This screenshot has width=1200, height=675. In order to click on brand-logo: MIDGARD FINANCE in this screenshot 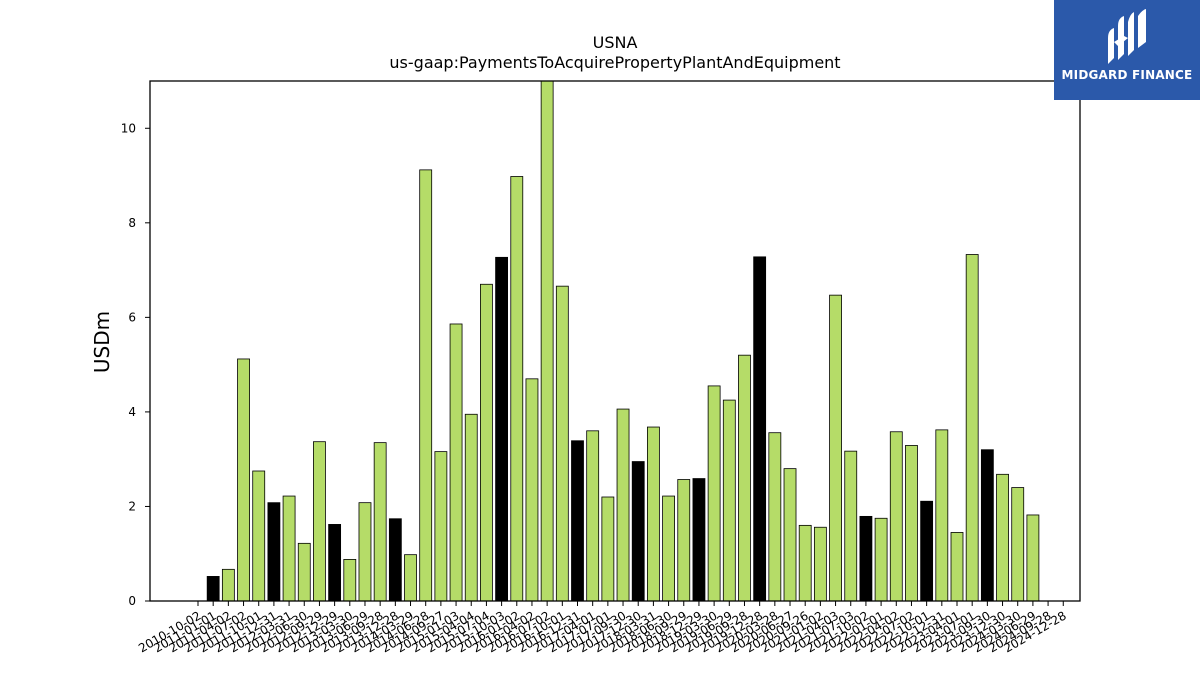, I will do `click(1127, 50)`.